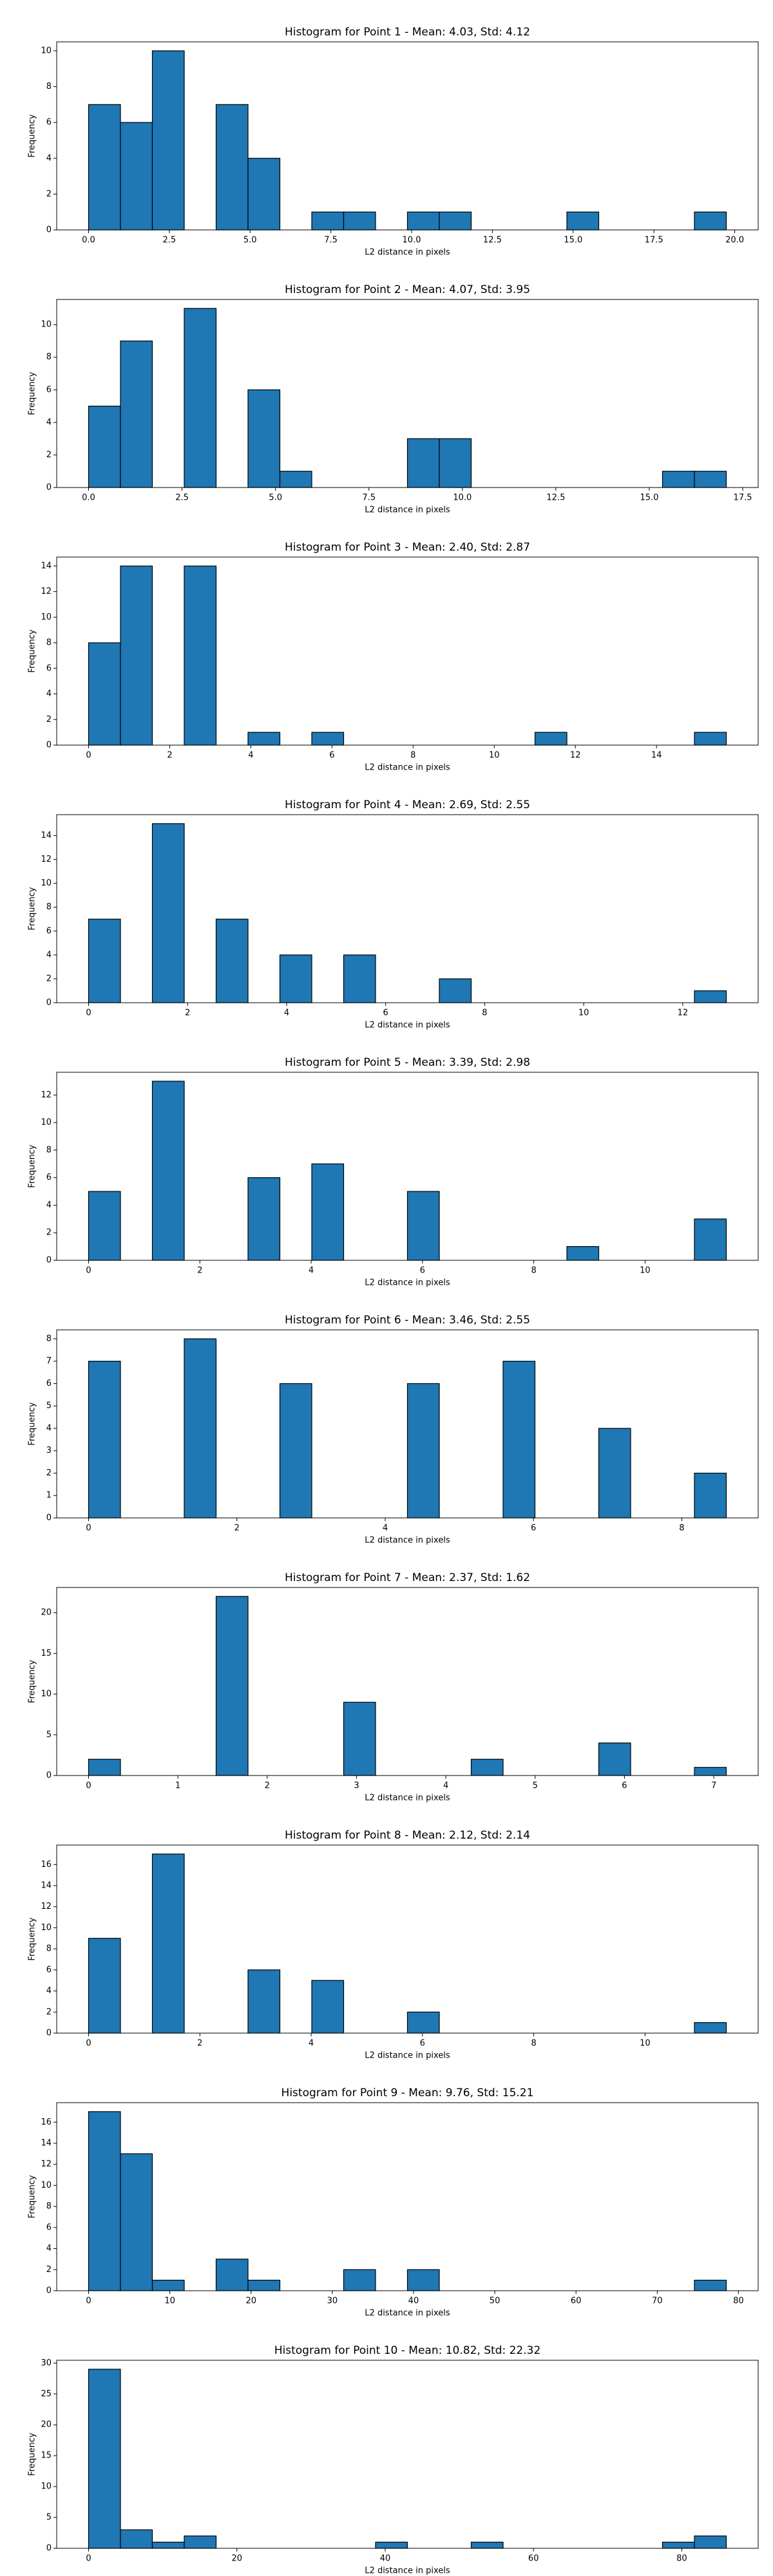 Image resolution: width=773 pixels, height=2576 pixels. Describe the element at coordinates (533, 2559) in the screenshot. I see `x-tick-label: 60` at that location.